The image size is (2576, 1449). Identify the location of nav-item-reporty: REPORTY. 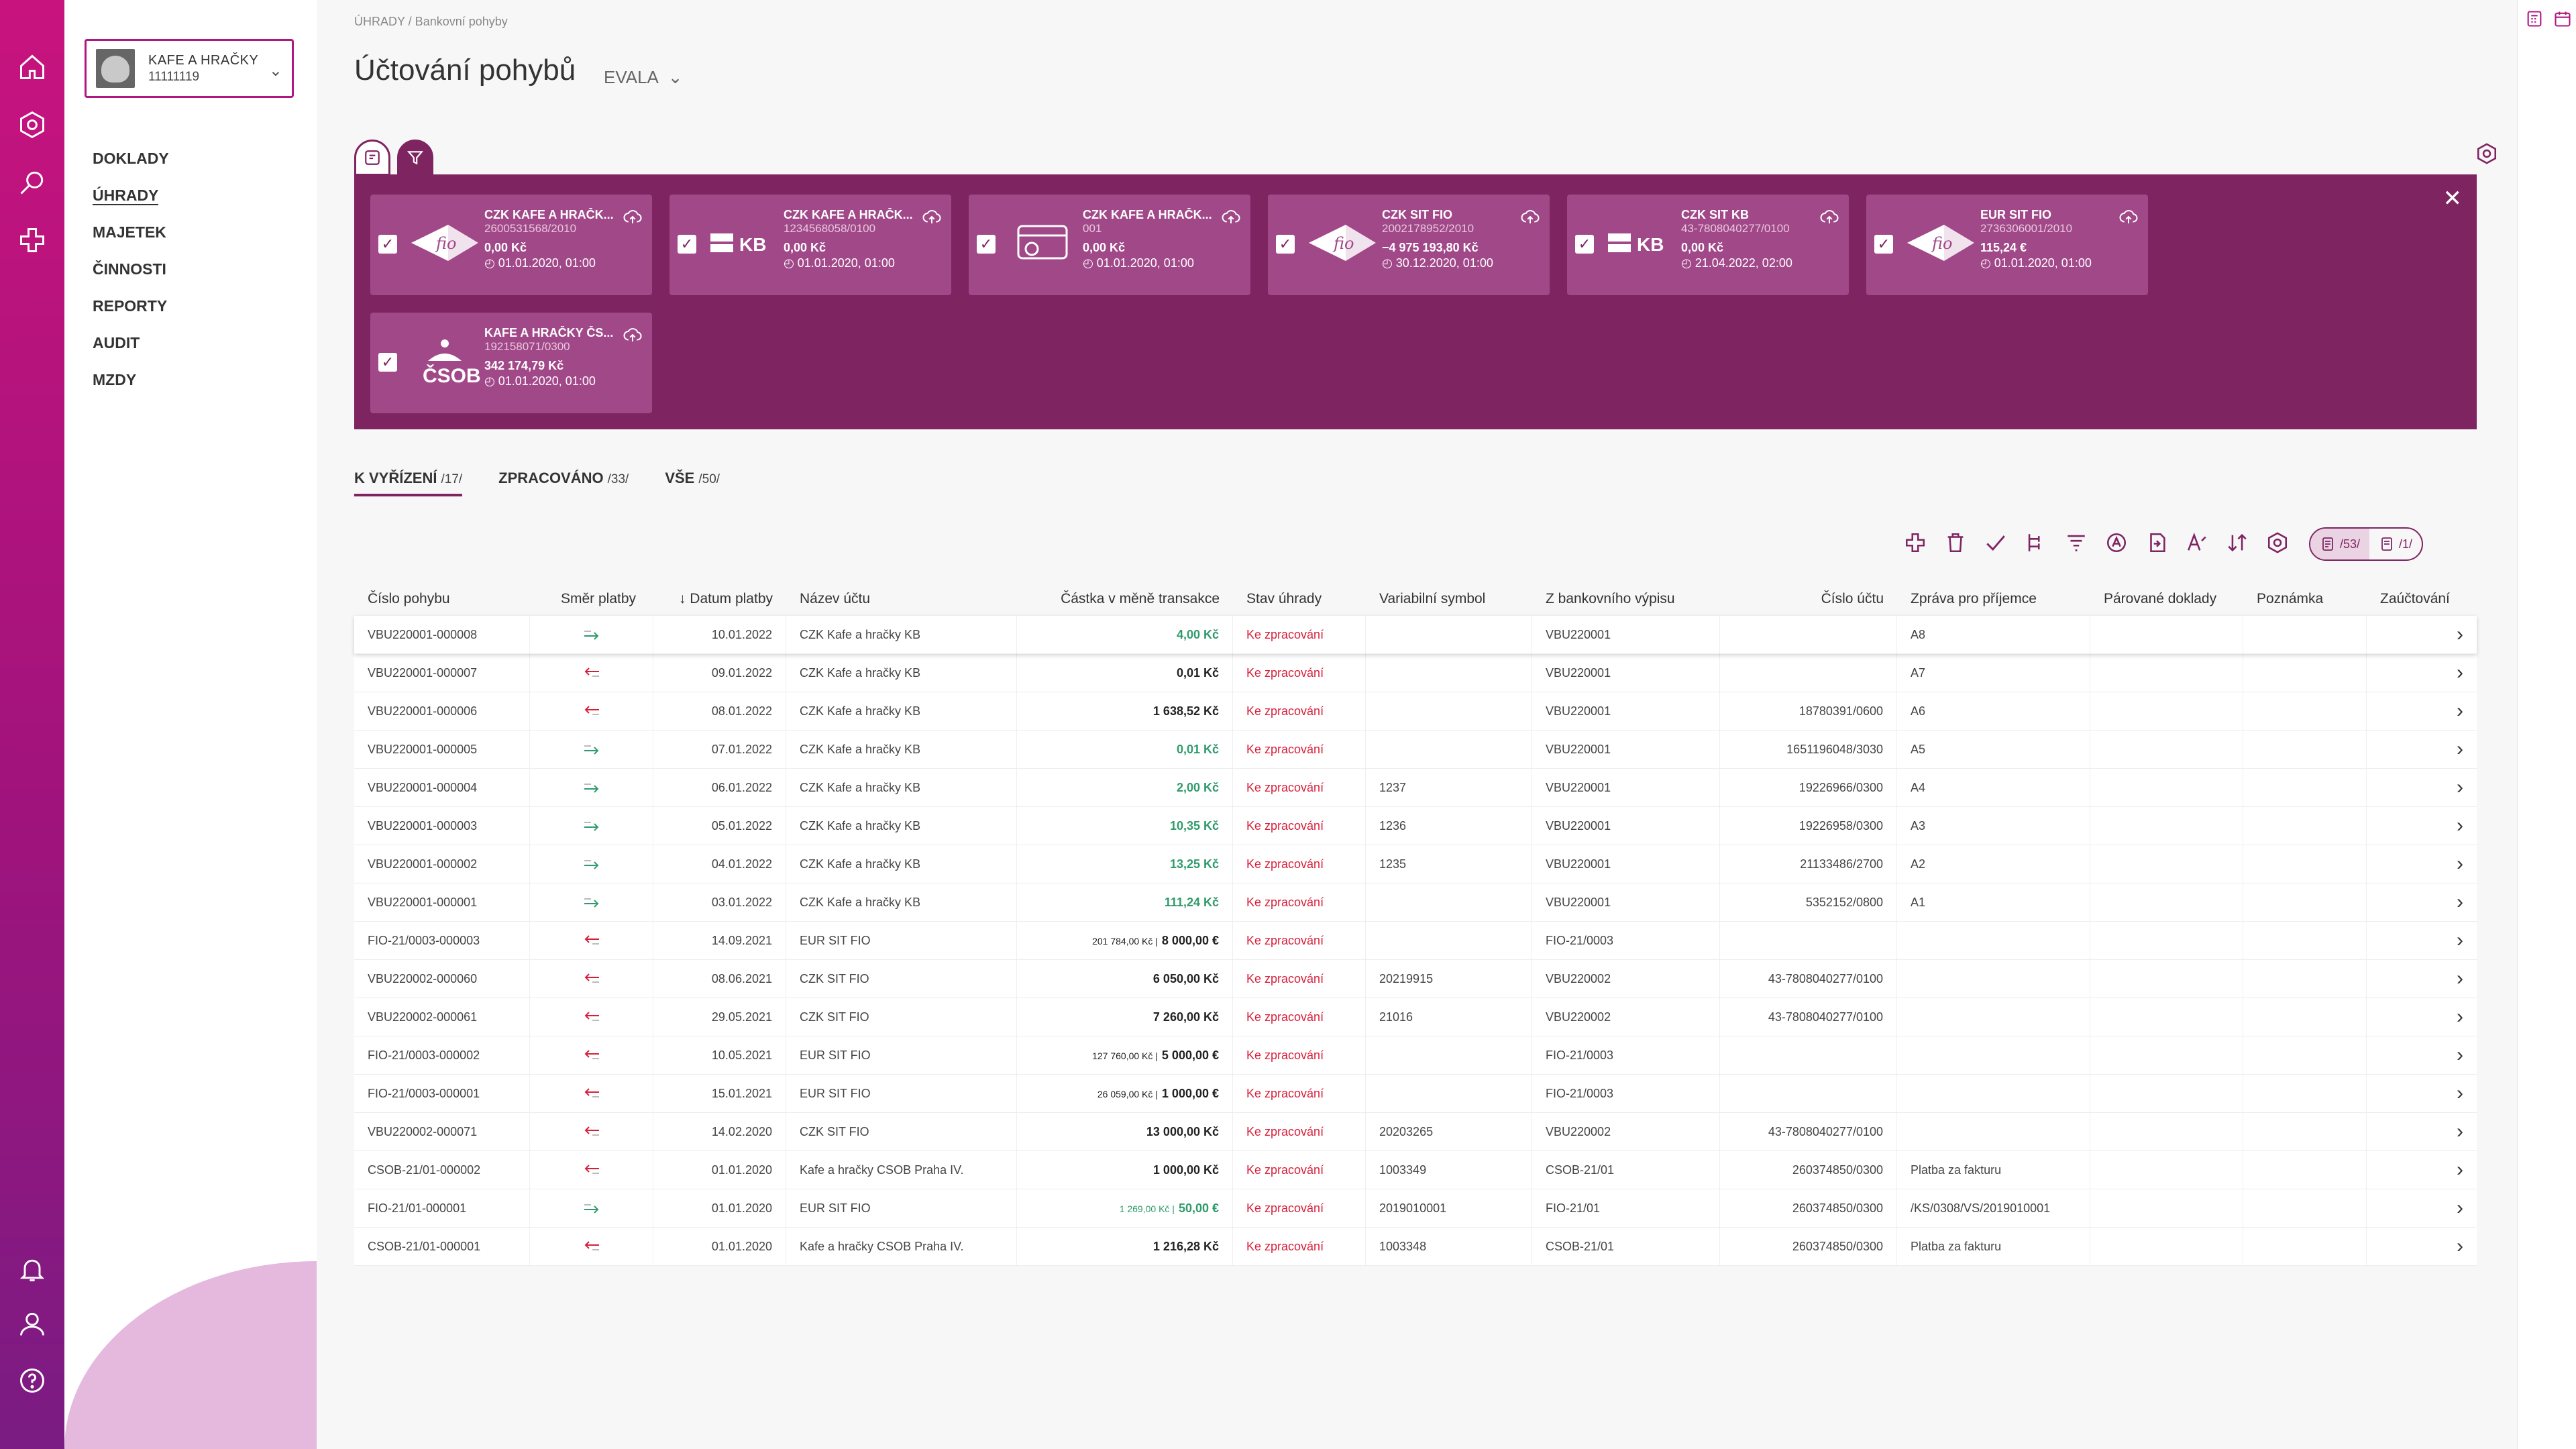
(130, 306).